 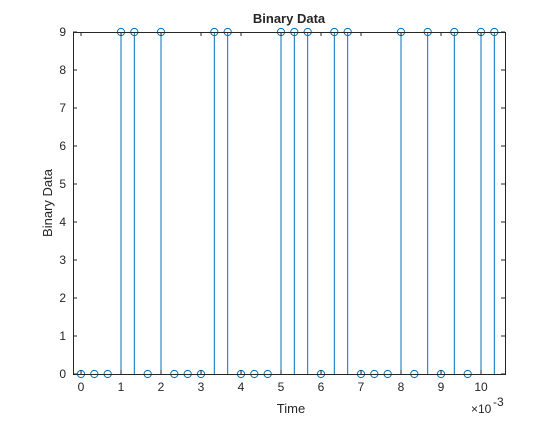 What do you see at coordinates (62, 336) in the screenshot?
I see `y-tick-label: 1` at bounding box center [62, 336].